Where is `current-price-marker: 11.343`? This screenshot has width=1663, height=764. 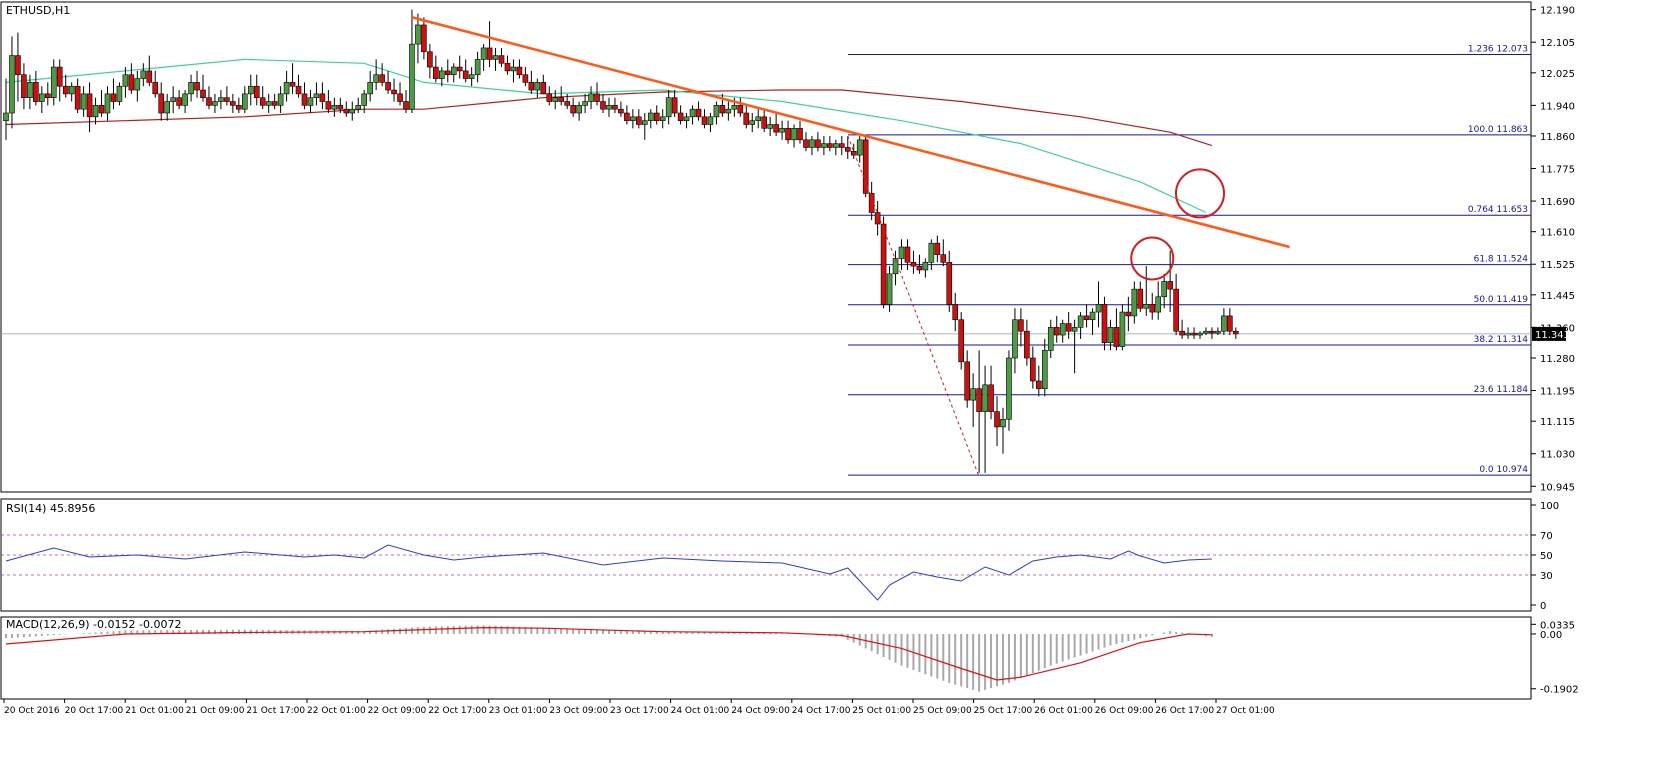
current-price-marker: 11.343 is located at coordinates (1551, 333).